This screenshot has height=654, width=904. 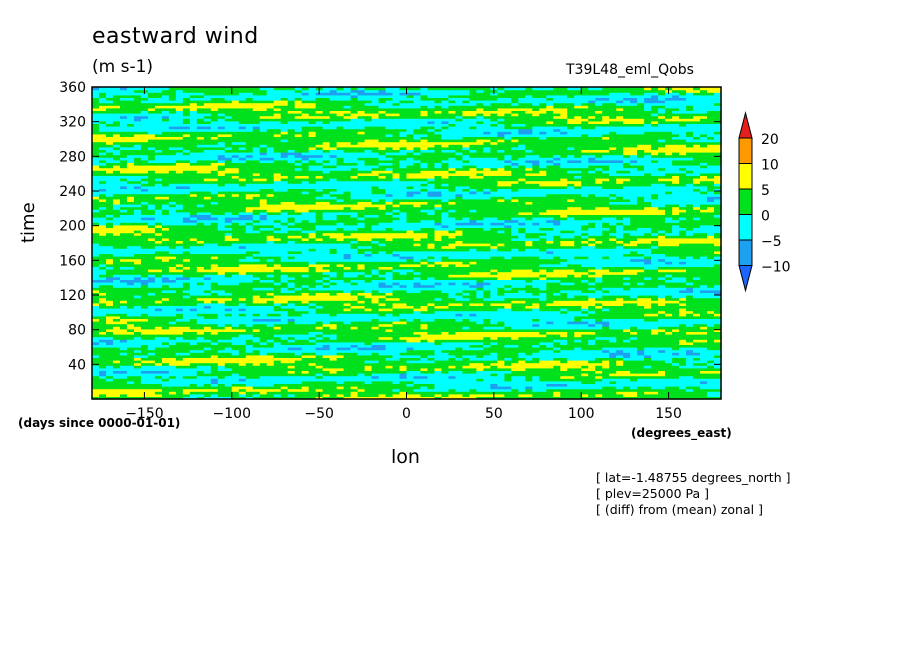 I want to click on colorbar-label: 20, so click(x=770, y=140).